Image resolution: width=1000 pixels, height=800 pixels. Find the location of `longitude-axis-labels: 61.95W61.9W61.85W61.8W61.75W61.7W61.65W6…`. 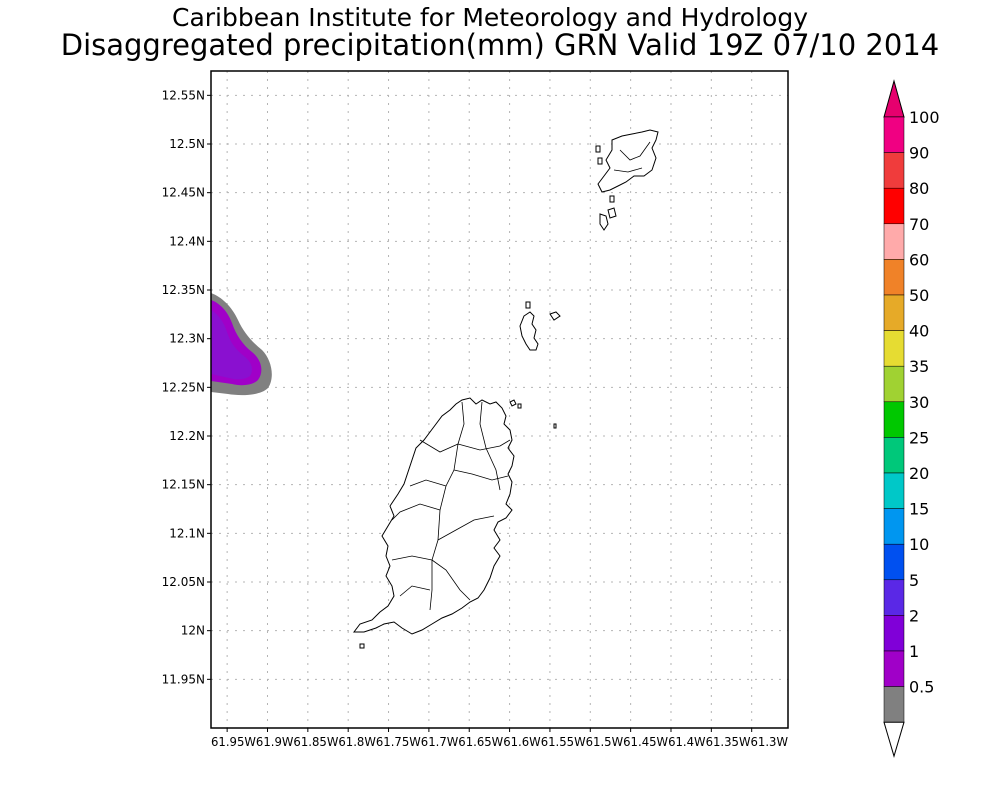

longitude-axis-labels: 61.95W61.9W61.85W61.8W61.75W61.7W61.65W6… is located at coordinates (499, 742).